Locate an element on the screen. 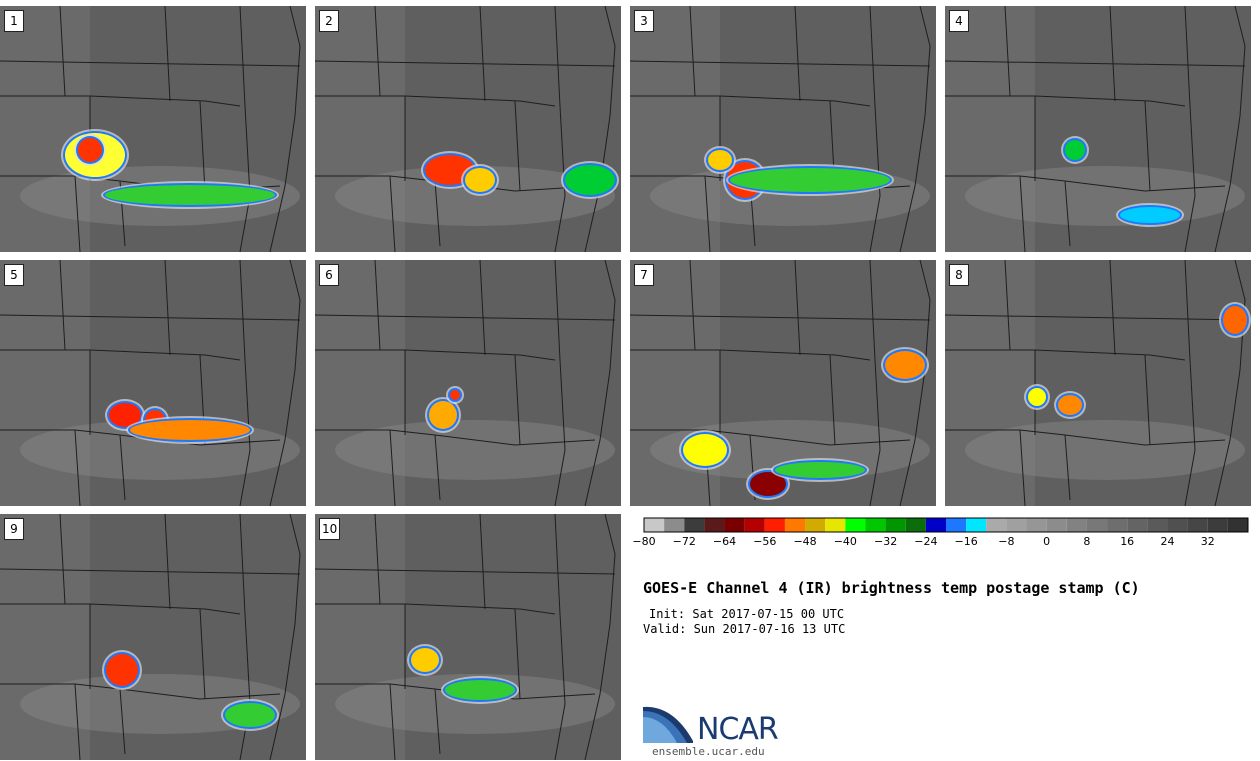 The width and height of the screenshot is (1260, 761). colorbar-tick-label: −72 is located at coordinates (684, 541).